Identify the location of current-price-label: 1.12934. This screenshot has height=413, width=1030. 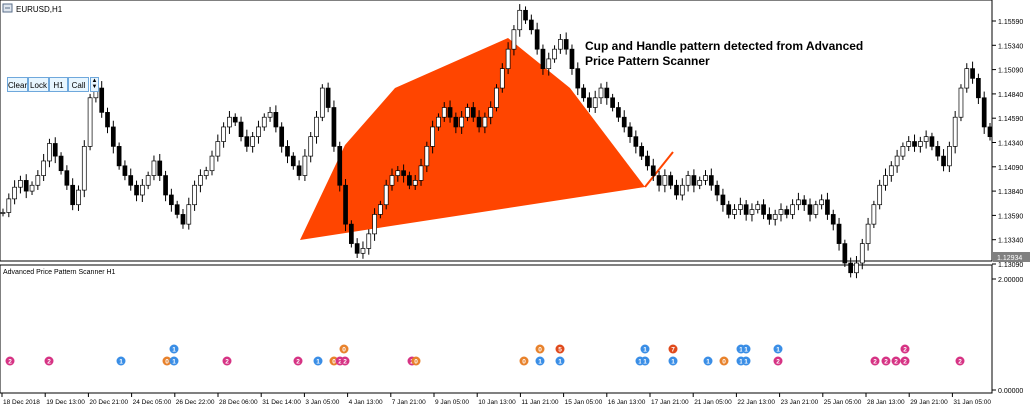
(1009, 258).